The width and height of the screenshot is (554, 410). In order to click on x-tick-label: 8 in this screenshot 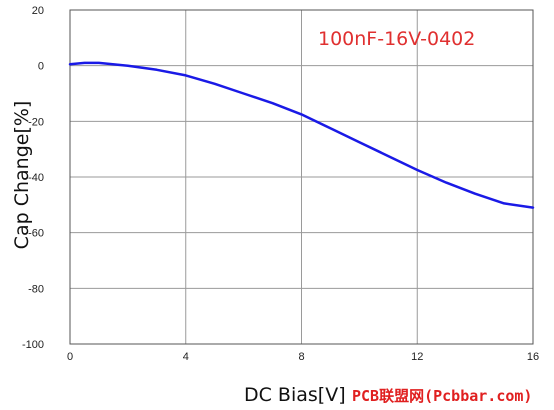, I will do `click(301, 357)`.